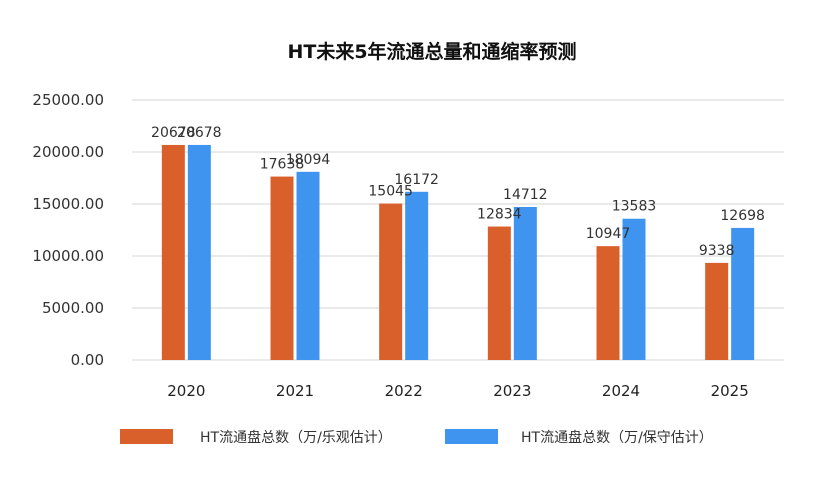  I want to click on data-label: 17638, so click(282, 165).